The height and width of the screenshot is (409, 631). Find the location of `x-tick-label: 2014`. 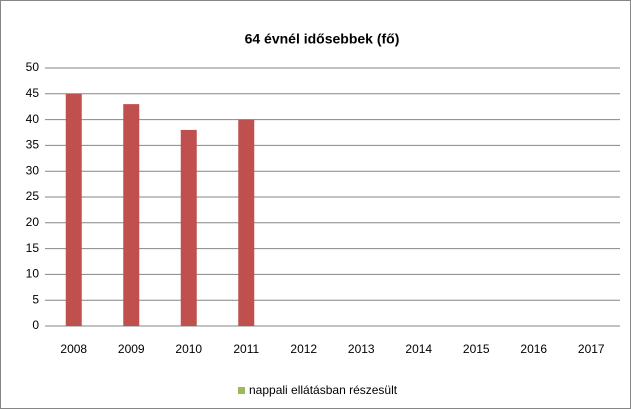

x-tick-label: 2014 is located at coordinates (418, 349).